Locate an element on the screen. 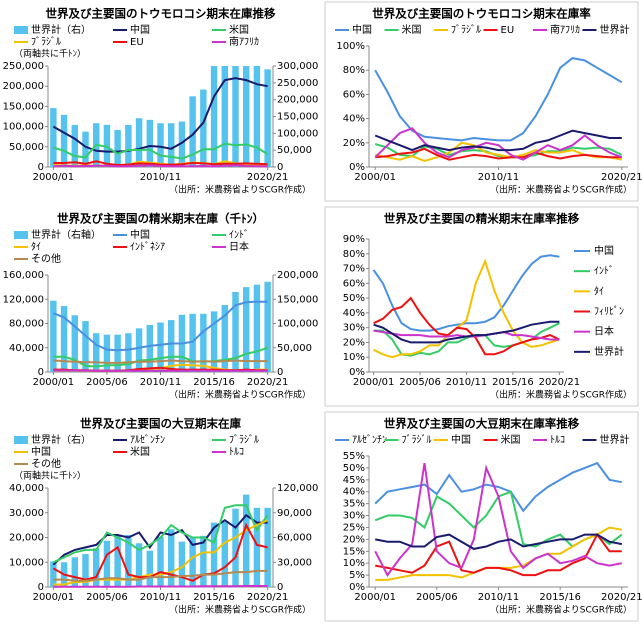 The image size is (642, 625). chart-title: 世界及び主要国の大豆期末在庫 is located at coordinates (160, 424).